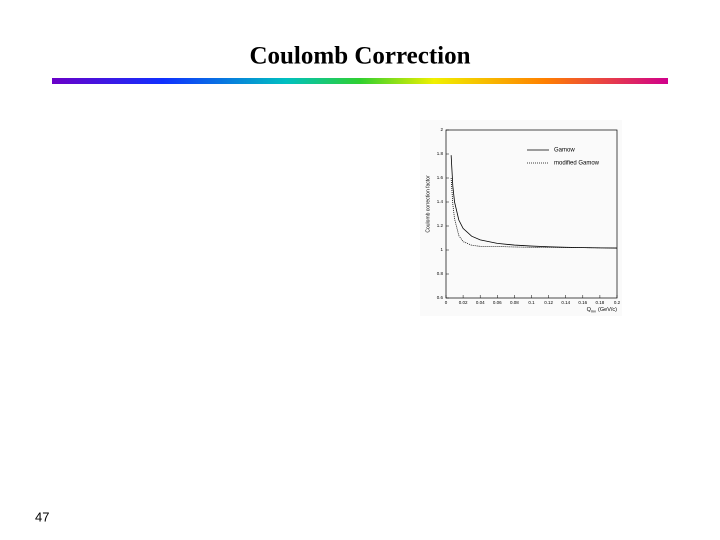 Image resolution: width=720 pixels, height=540 pixels. What do you see at coordinates (440, 273) in the screenshot?
I see `y-tick-label: 0.8` at bounding box center [440, 273].